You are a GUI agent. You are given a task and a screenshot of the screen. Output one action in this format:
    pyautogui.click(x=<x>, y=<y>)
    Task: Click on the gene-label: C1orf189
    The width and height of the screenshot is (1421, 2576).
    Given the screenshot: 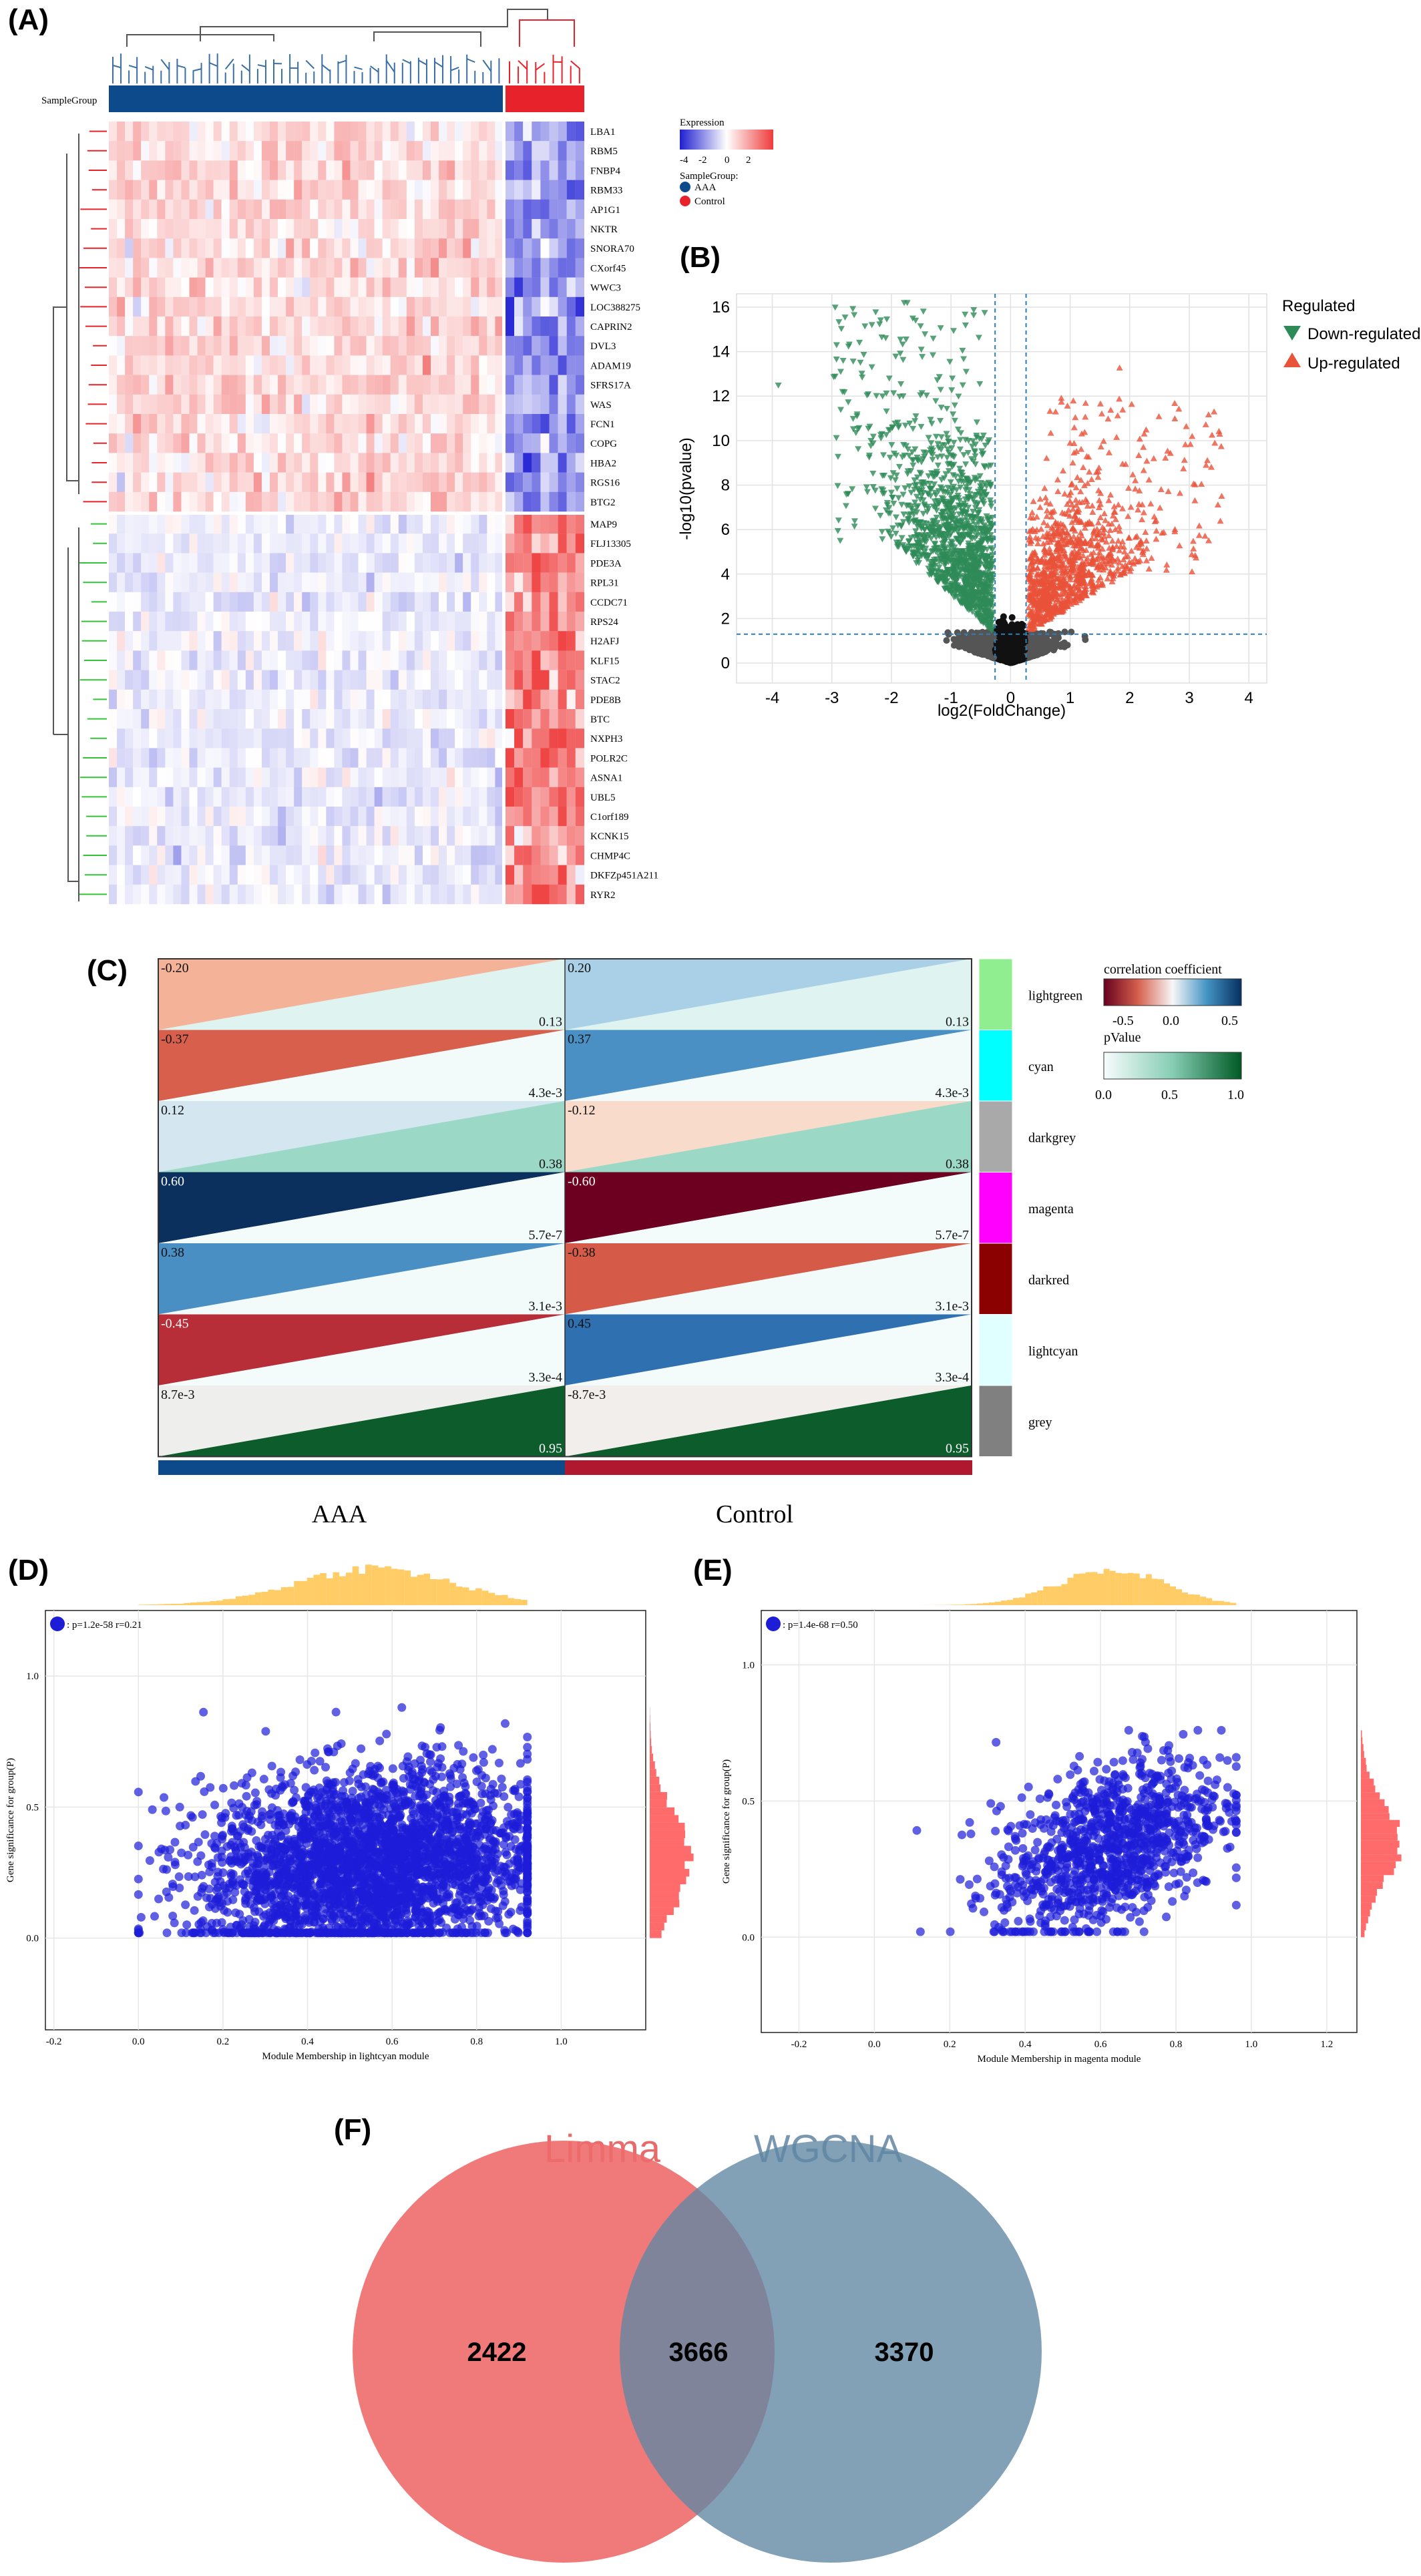 What is the action you would take?
    pyautogui.click(x=609, y=817)
    